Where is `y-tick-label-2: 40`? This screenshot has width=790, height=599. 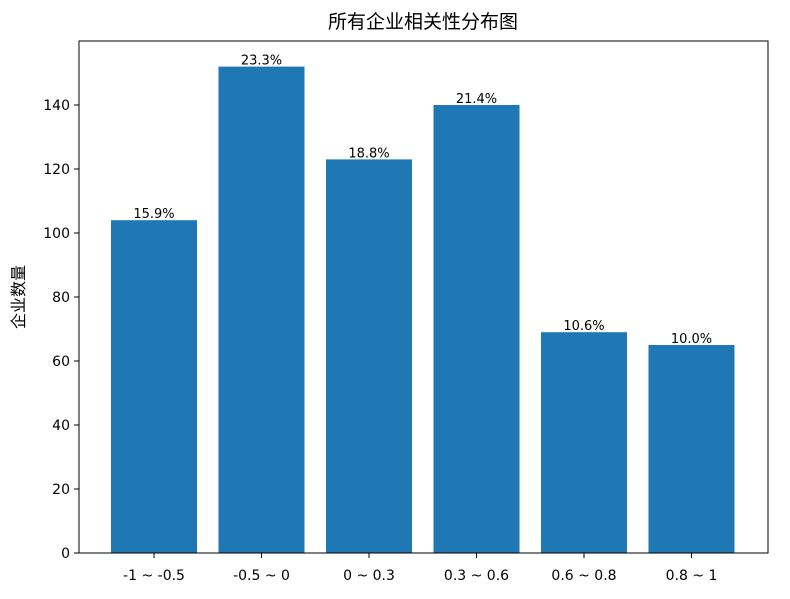 y-tick-label-2: 40 is located at coordinates (61, 426).